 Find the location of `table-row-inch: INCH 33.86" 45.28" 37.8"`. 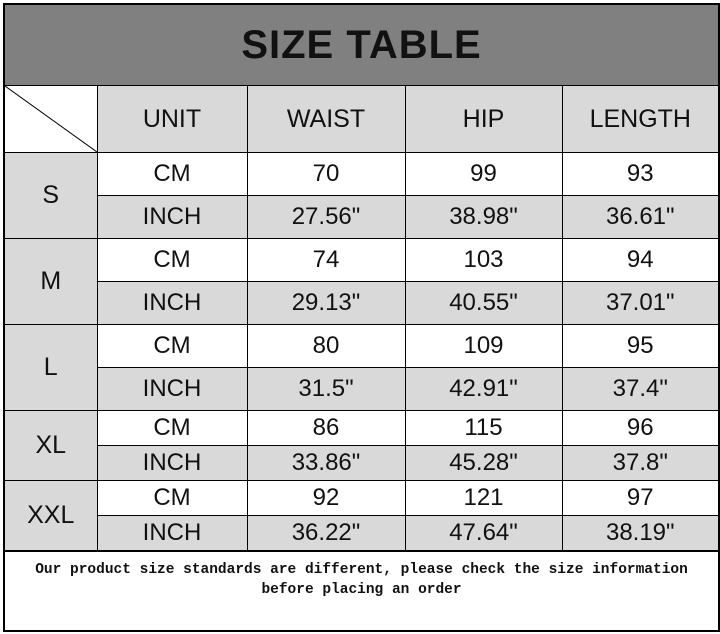

table-row-inch: INCH 33.86" 45.28" 37.8" is located at coordinates (362, 463).